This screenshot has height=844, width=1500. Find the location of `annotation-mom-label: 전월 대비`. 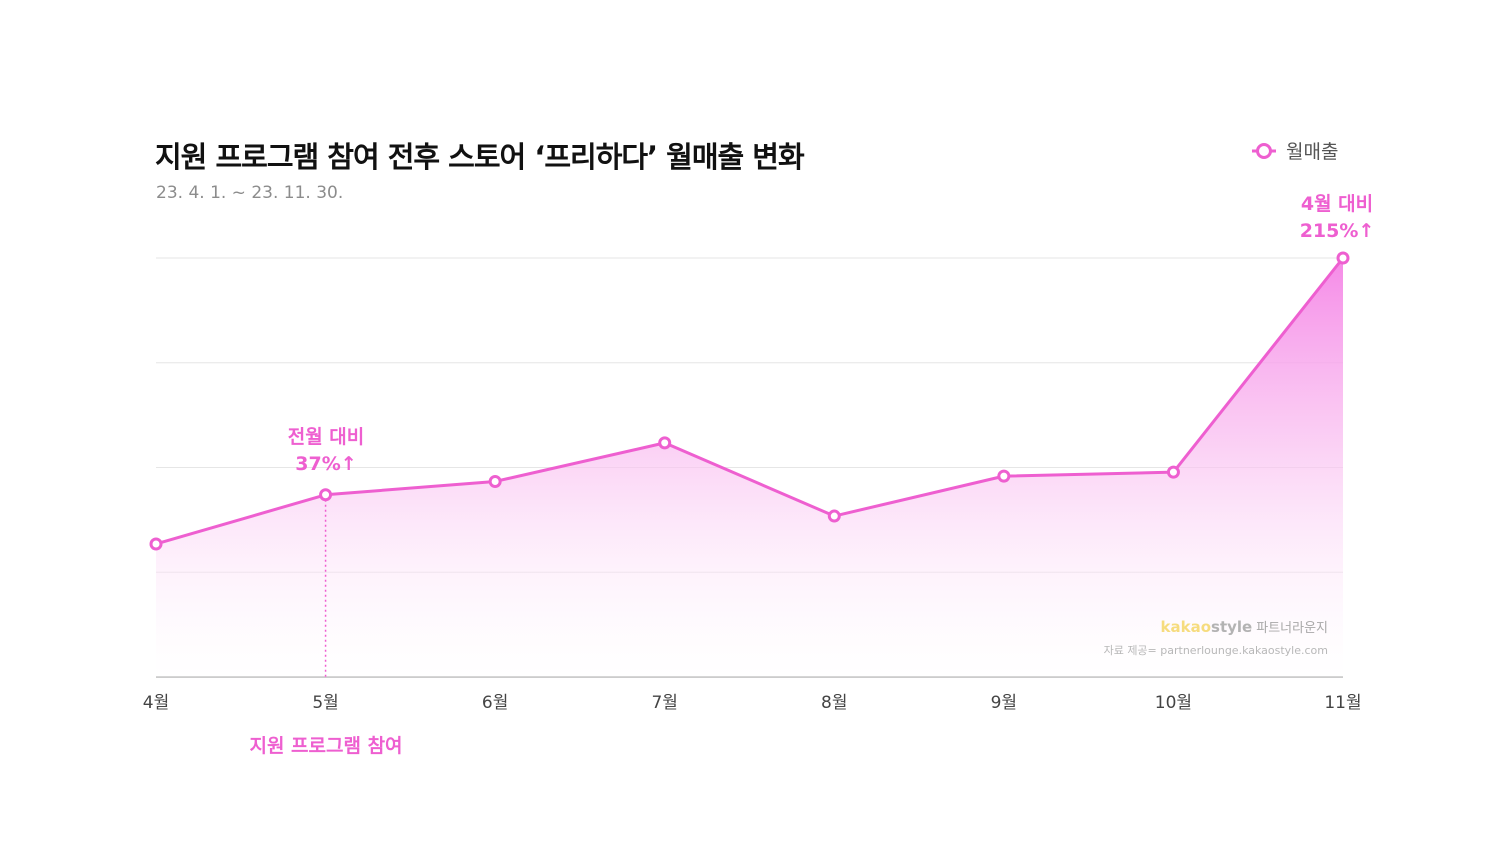

annotation-mom-label: 전월 대비 is located at coordinates (326, 437).